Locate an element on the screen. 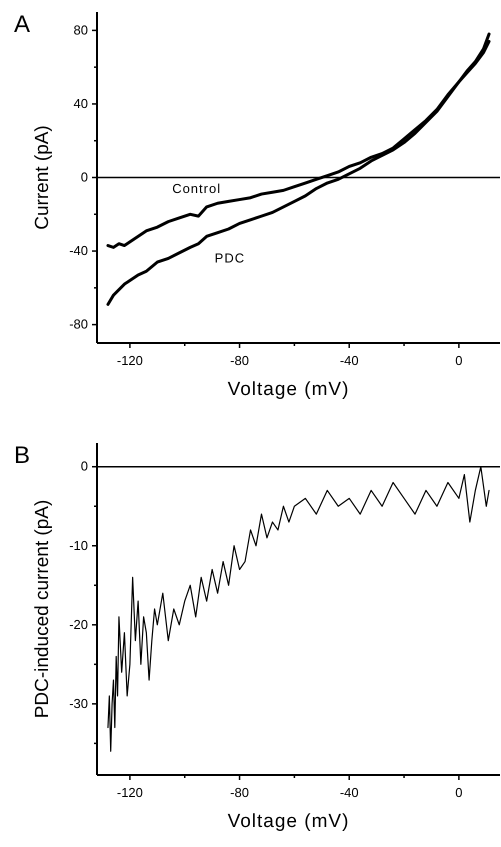  chart-title: B is located at coordinates (22, 455).